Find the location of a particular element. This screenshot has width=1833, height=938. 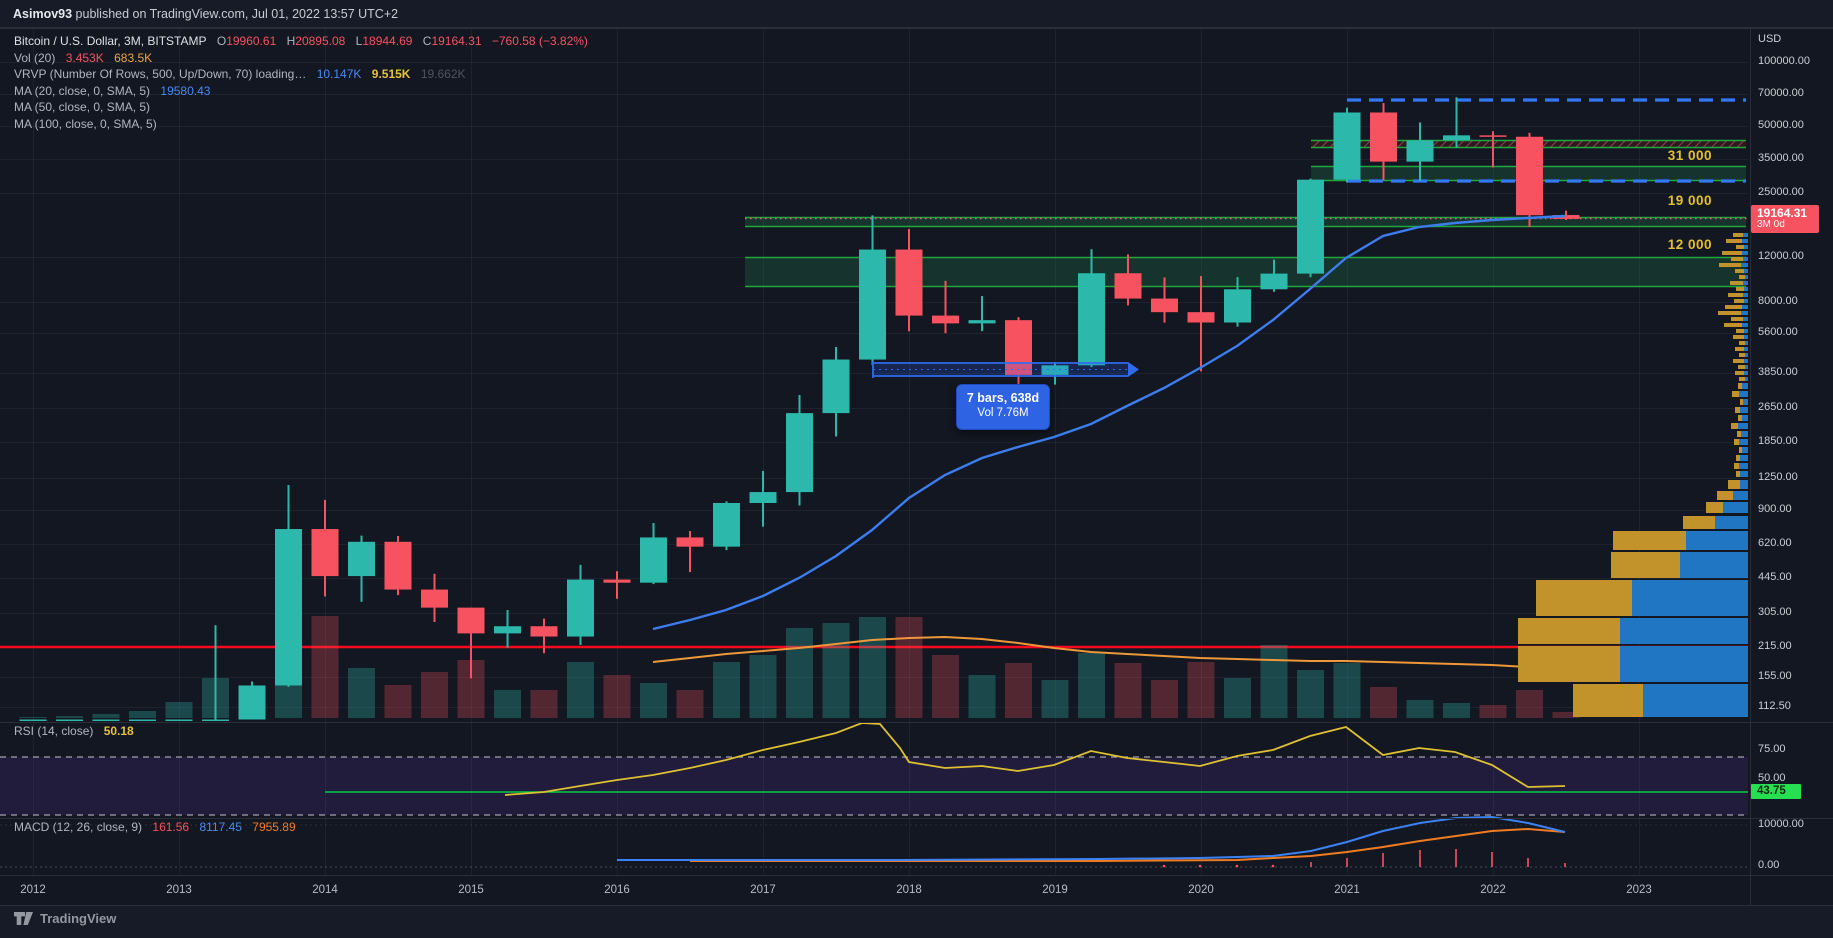

price-axis-label: 155.00 is located at coordinates (1775, 676).